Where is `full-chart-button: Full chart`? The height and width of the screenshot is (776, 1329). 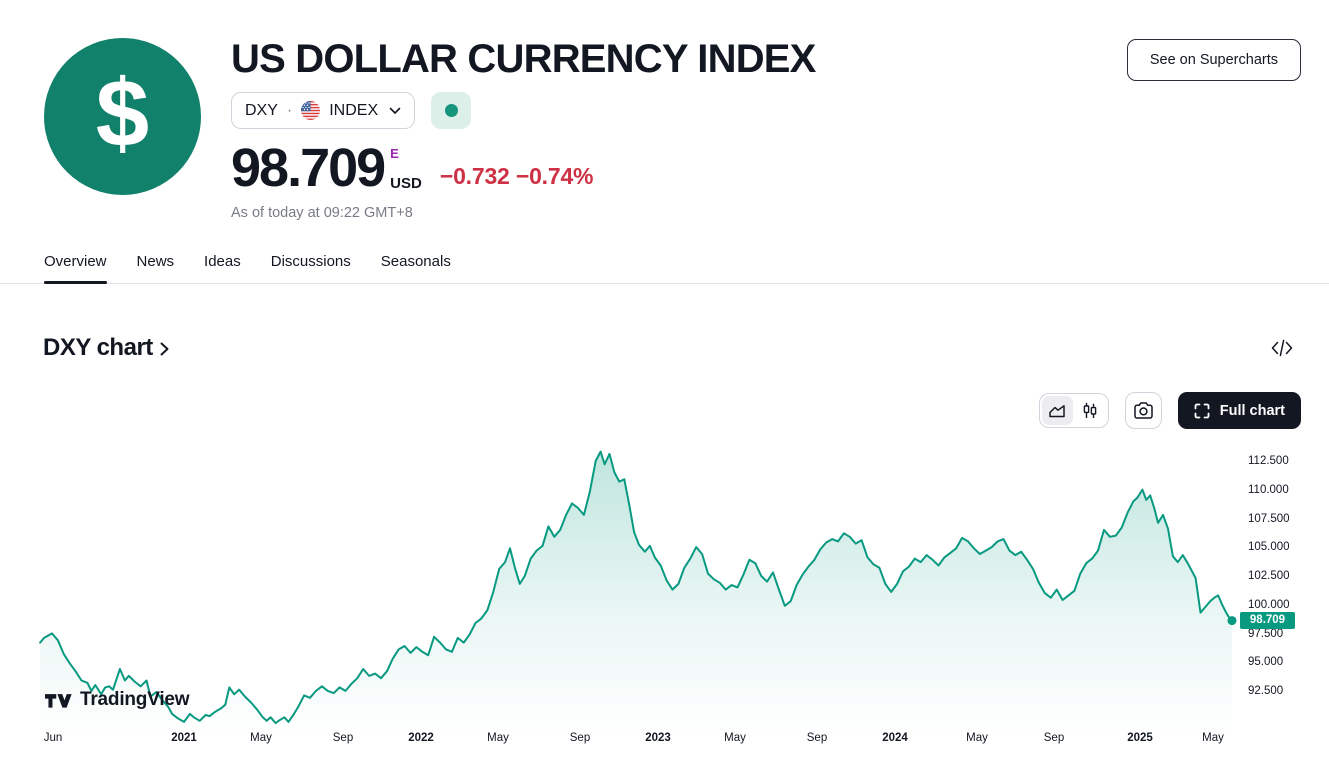 full-chart-button: Full chart is located at coordinates (1239, 410).